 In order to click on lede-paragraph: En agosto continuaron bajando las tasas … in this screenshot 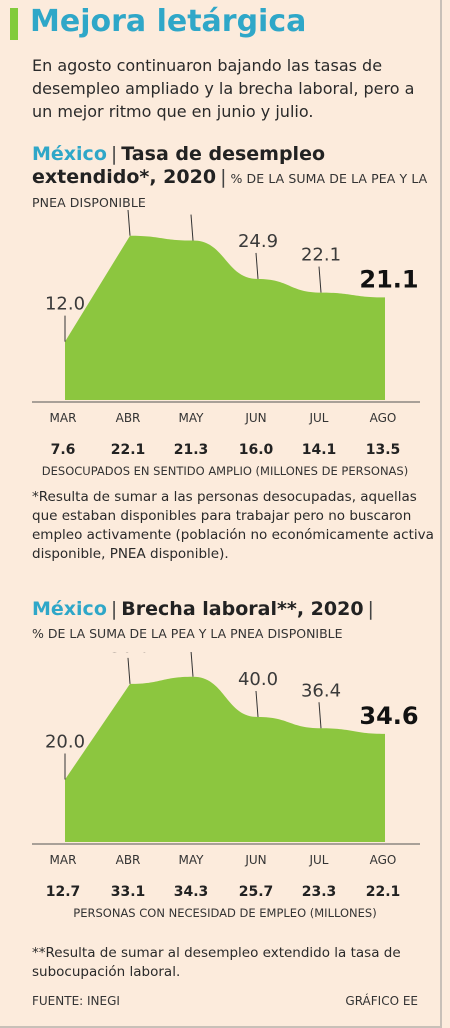, I will do `click(223, 88)`.